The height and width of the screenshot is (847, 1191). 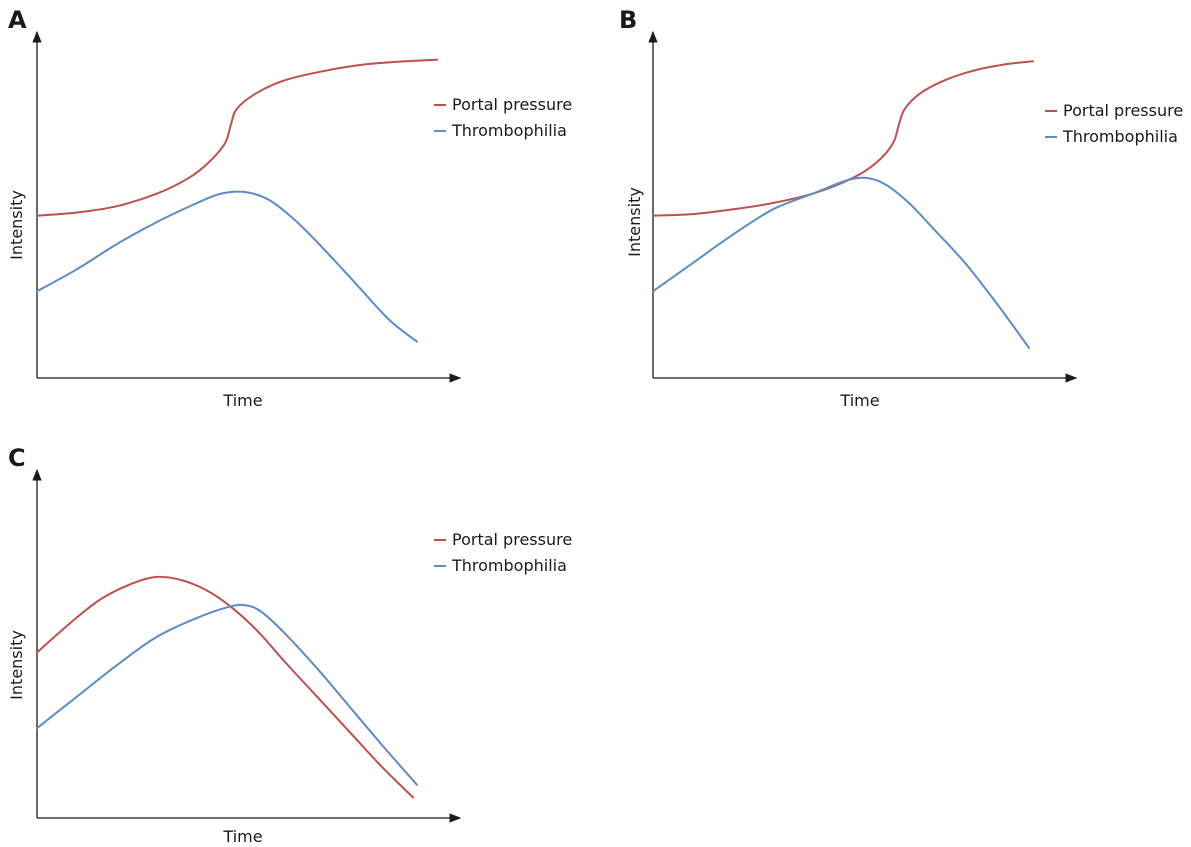 I want to click on panel-letter: C, so click(x=17, y=458).